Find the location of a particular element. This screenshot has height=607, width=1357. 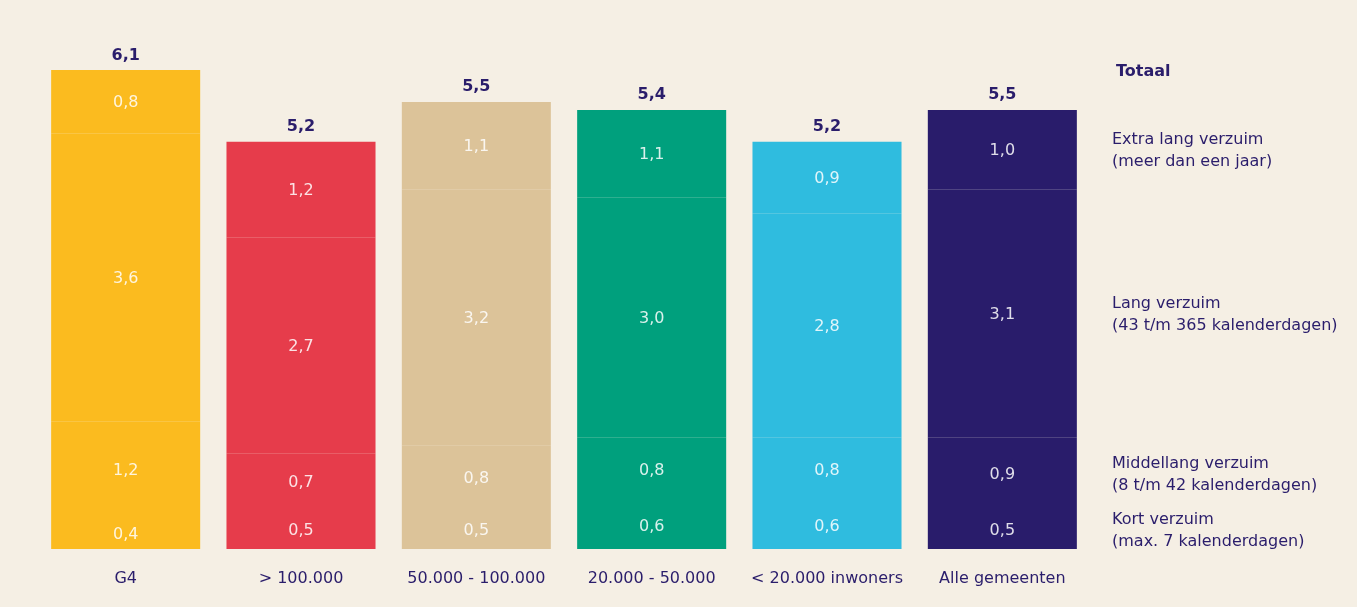

x-tick-label: < 20.000 inwoners is located at coordinates (827, 577).